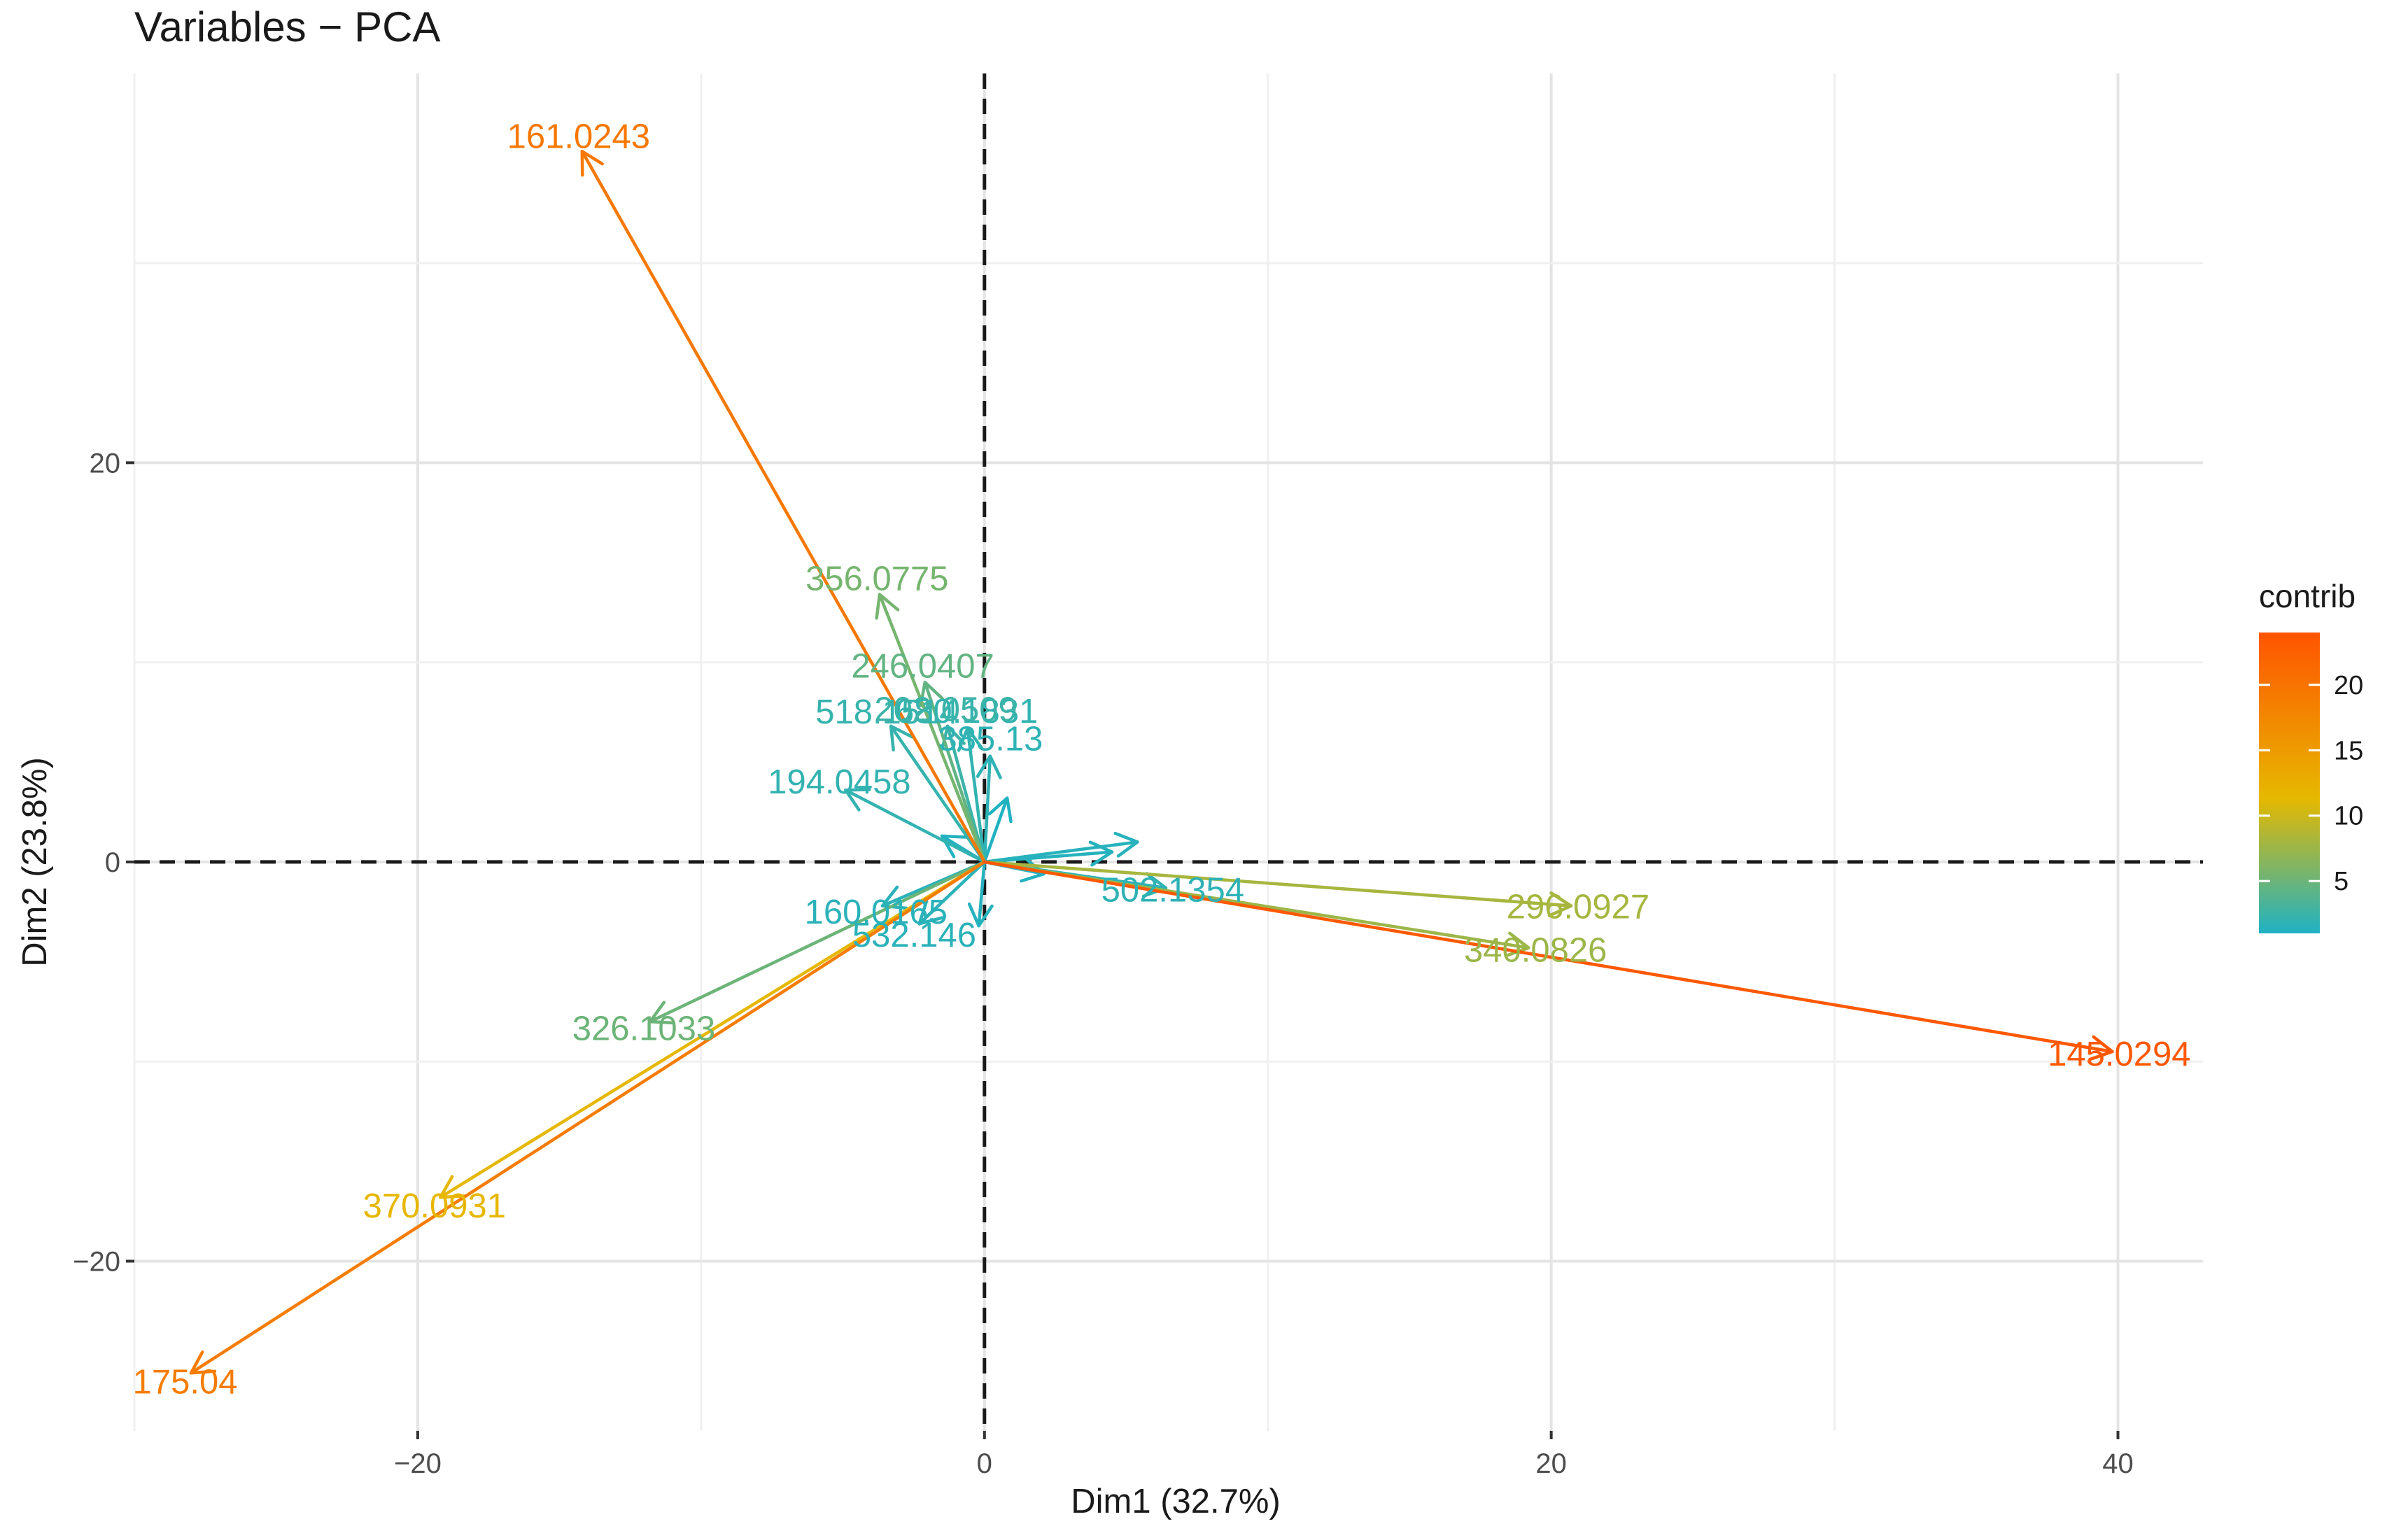 Image resolution: width=2394 pixels, height=1540 pixels. I want to click on variable-label: 518.1514, so click(886, 712).